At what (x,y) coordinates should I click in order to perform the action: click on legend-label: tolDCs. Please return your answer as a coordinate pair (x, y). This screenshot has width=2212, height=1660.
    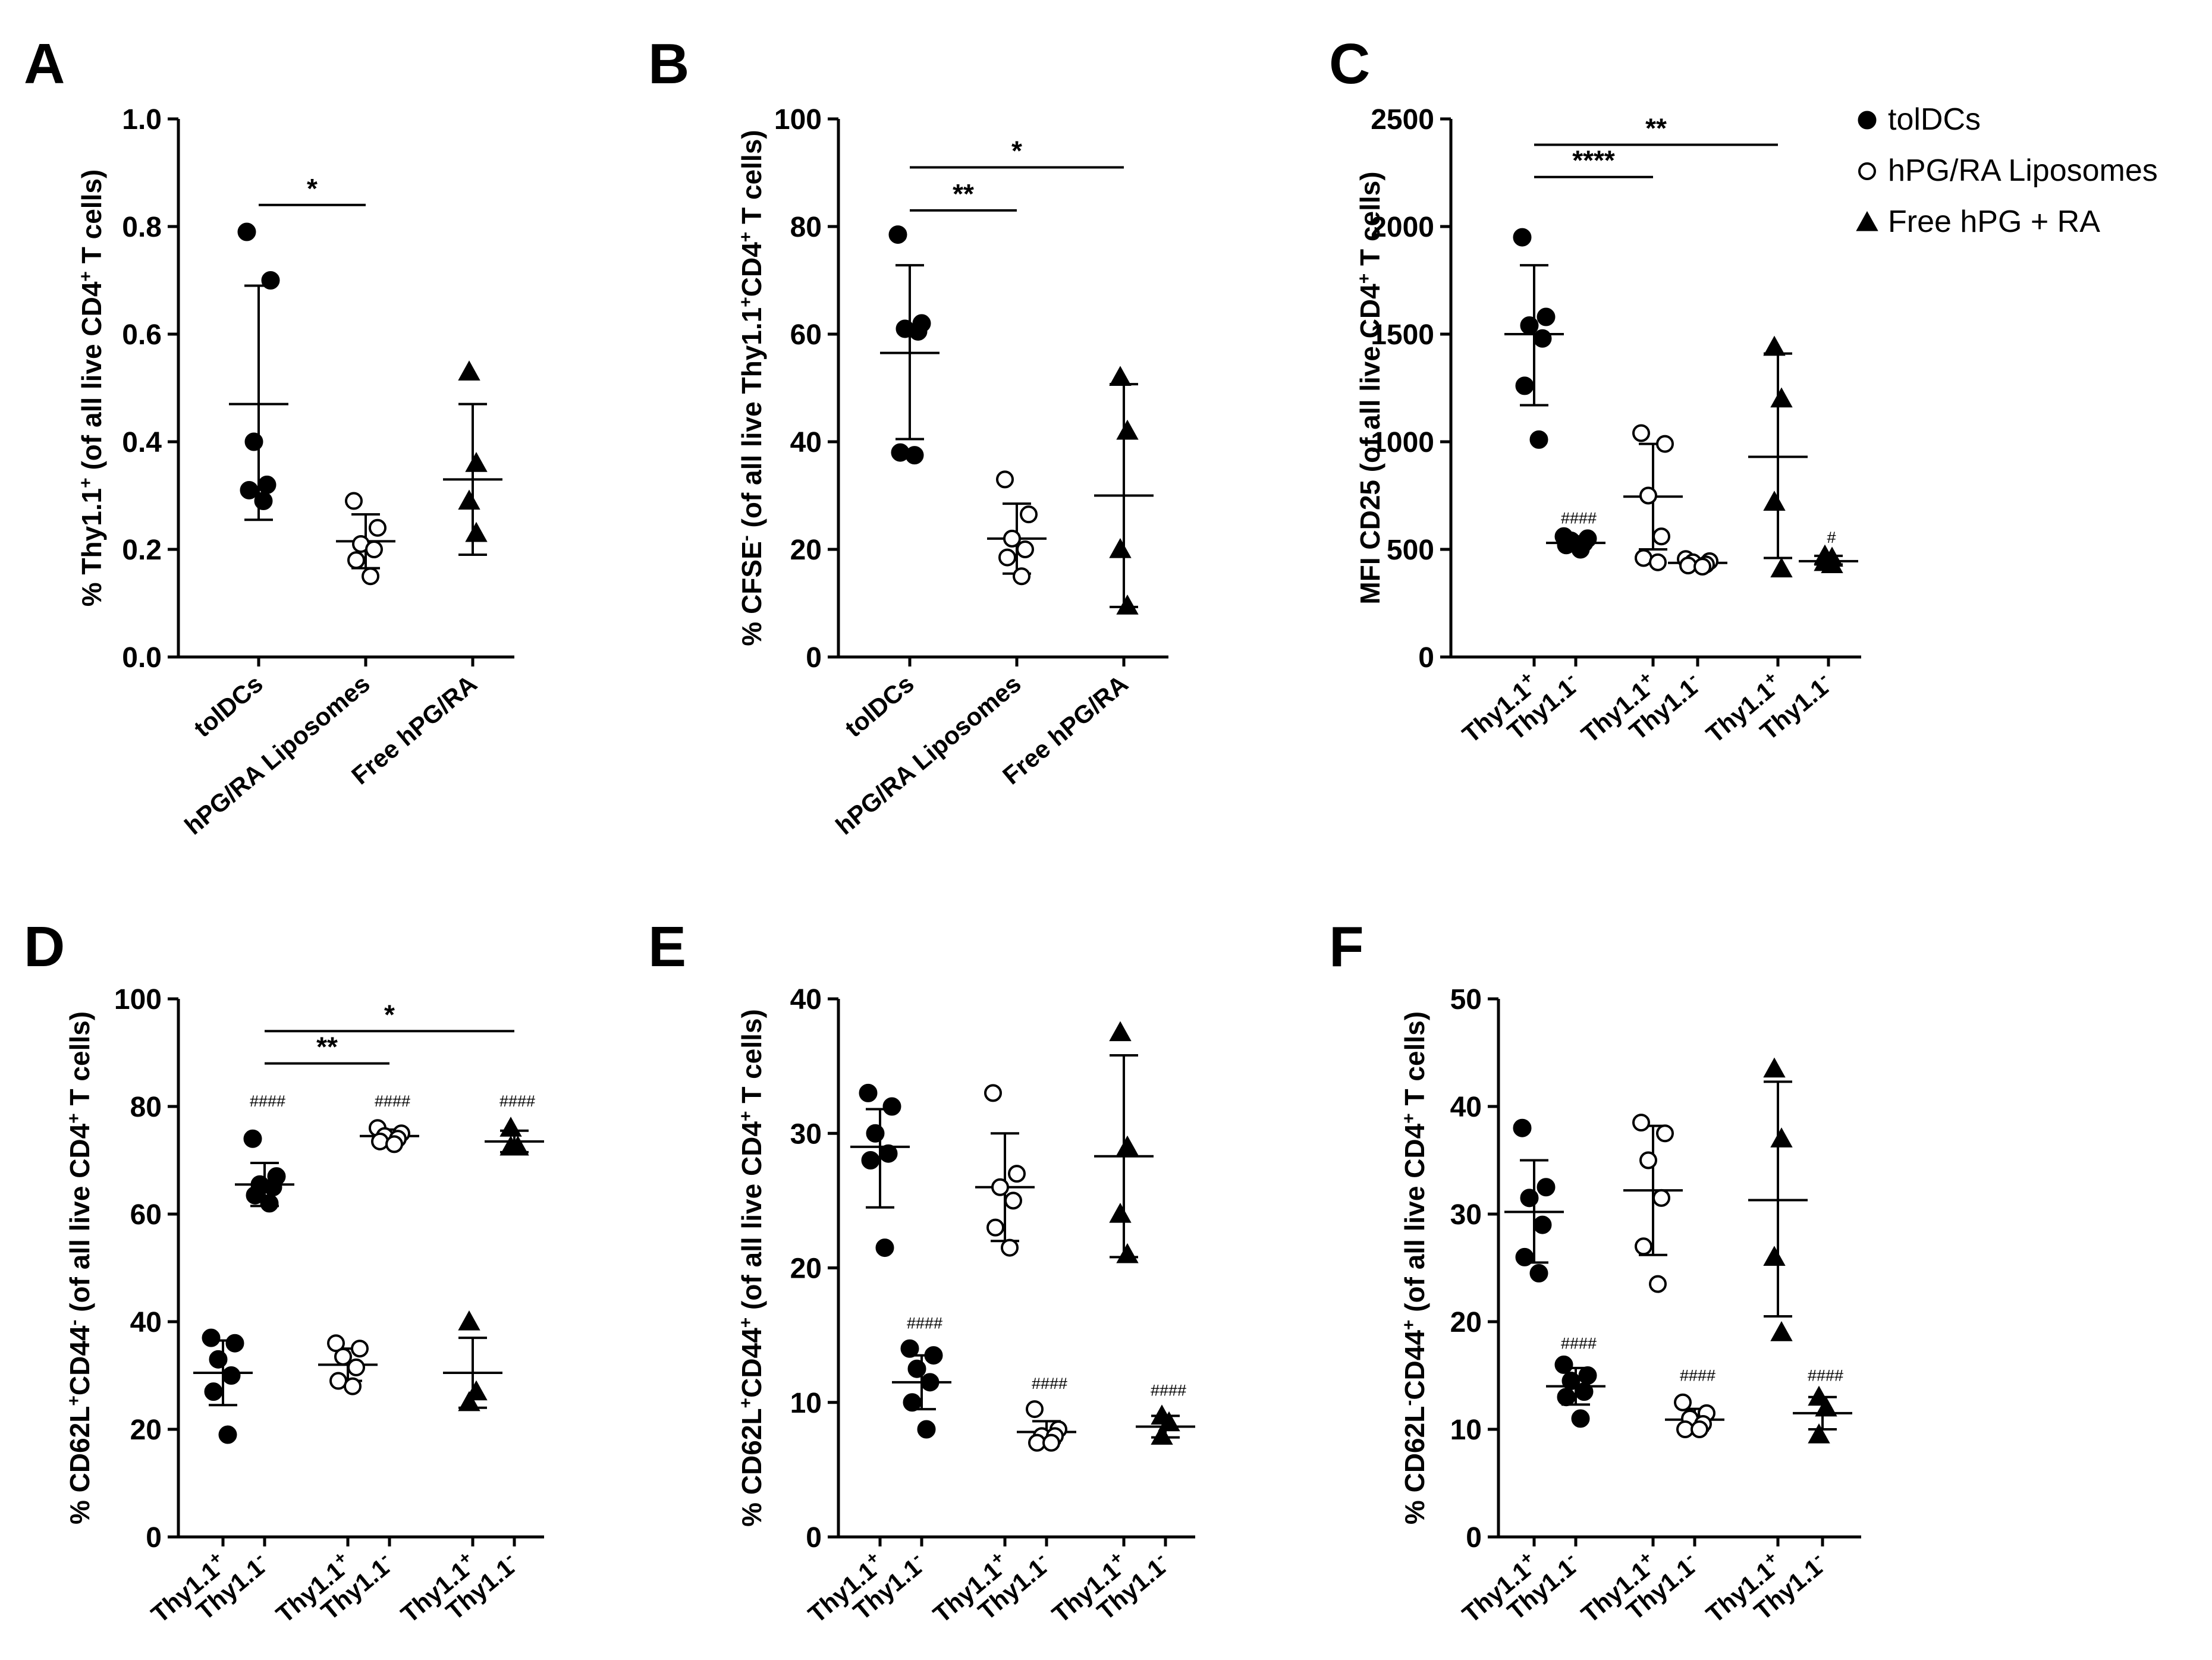
    Looking at the image, I should click on (1934, 119).